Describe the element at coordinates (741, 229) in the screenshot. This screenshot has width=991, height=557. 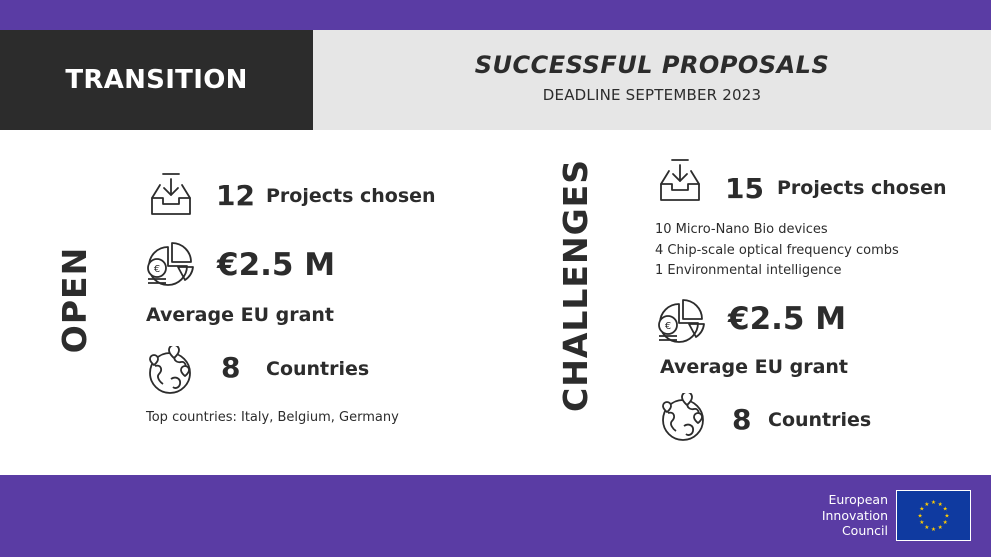
I see `list-item: 10 Micro-Nano Bio devices` at that location.